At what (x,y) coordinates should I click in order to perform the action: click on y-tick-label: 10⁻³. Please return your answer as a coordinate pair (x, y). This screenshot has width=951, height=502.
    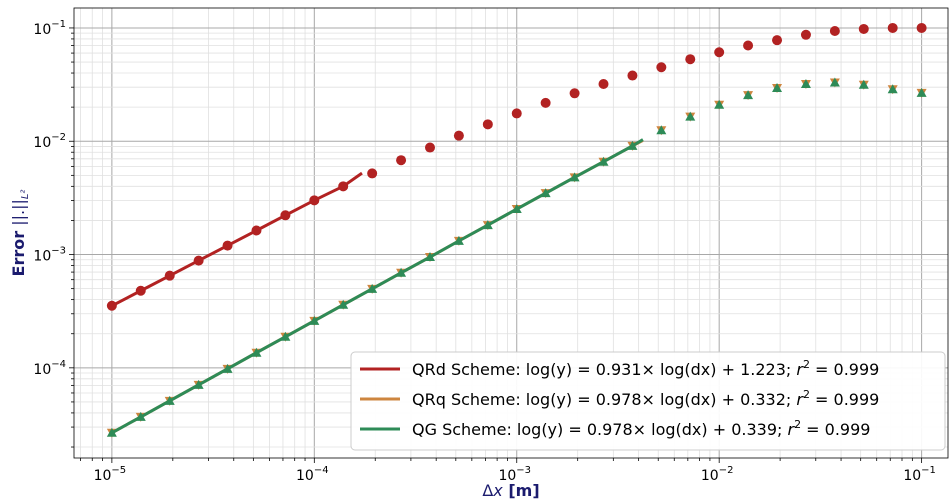
    Looking at the image, I should click on (49, 255).